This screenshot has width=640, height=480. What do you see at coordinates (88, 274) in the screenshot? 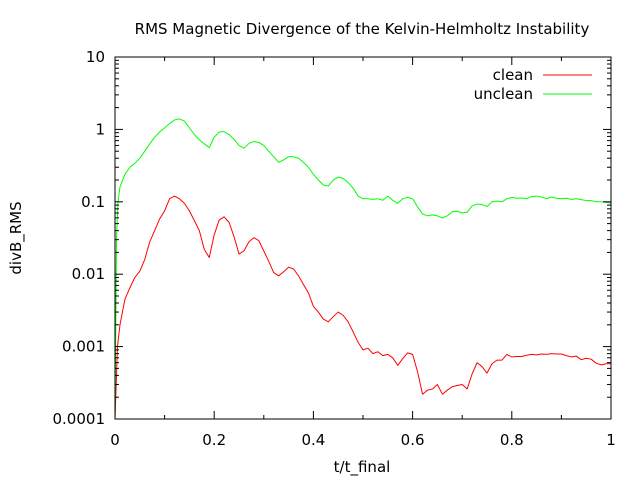
I see `y-tick-label: 0.01` at bounding box center [88, 274].